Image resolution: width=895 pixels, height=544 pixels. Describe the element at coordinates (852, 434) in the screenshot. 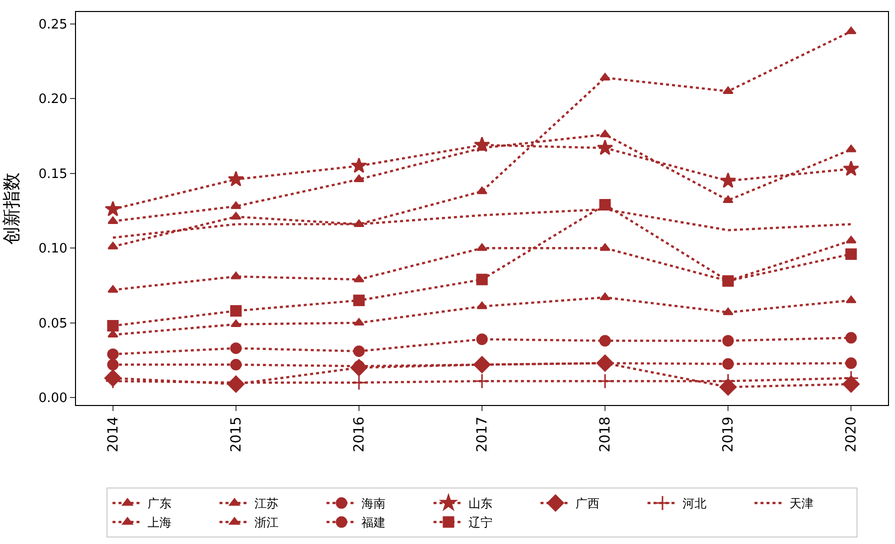

I see `x-tick-label: 2020` at that location.